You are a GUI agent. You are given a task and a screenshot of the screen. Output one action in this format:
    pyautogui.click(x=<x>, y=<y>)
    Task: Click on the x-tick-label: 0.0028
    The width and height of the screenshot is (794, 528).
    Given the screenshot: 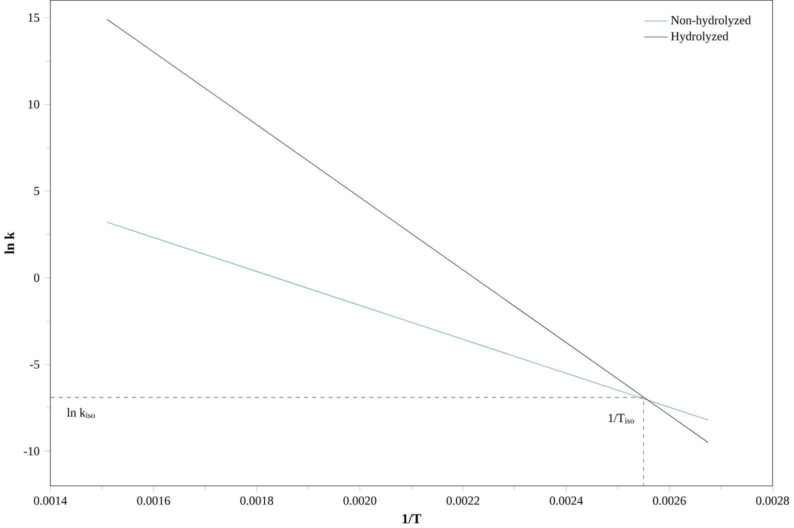 What is the action you would take?
    pyautogui.click(x=772, y=500)
    